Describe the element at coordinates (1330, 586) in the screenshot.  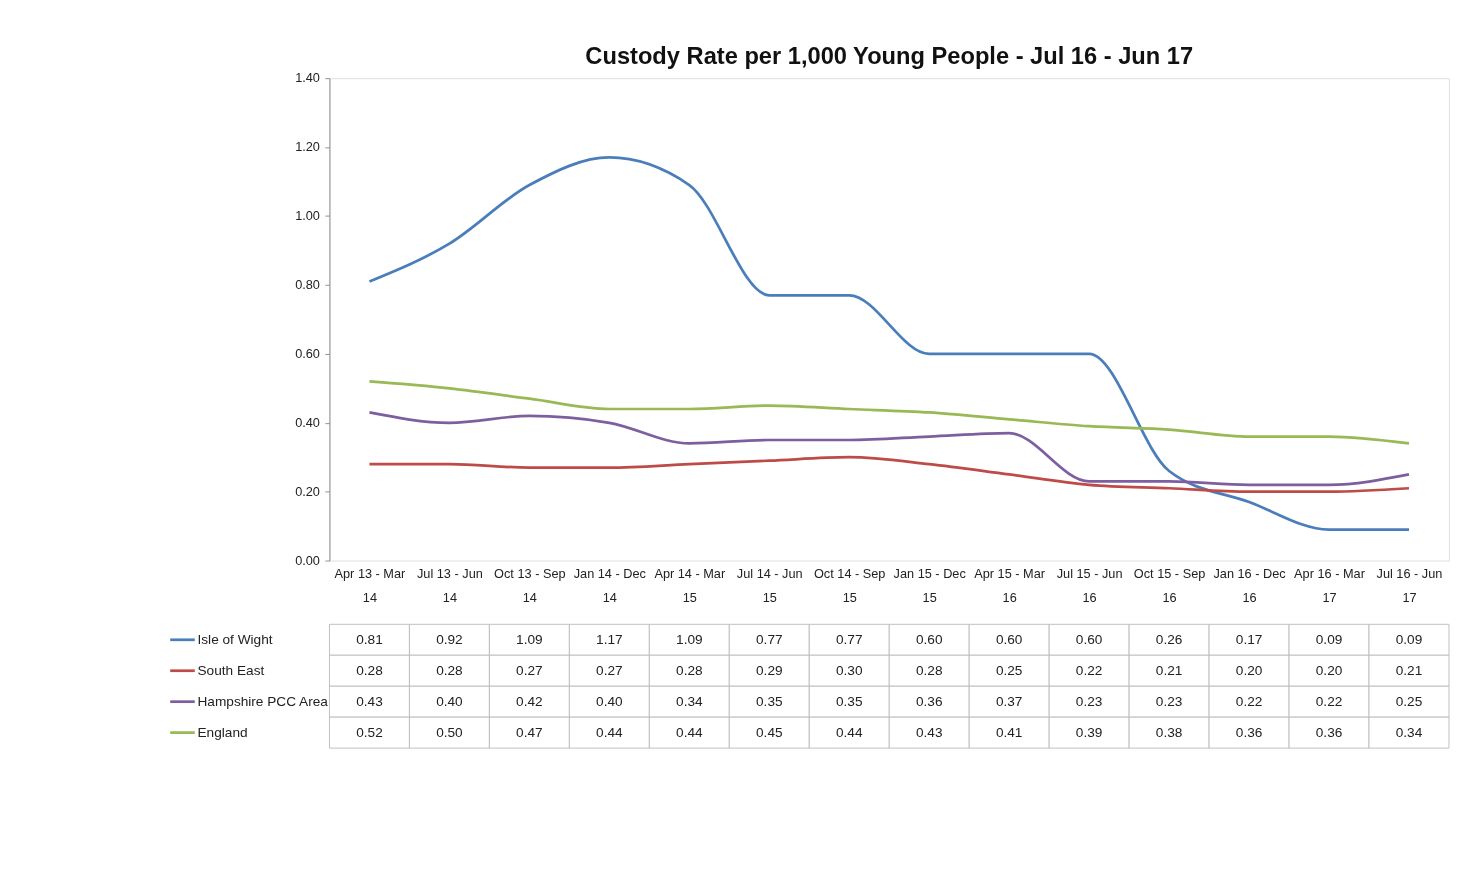
I see `x-tick-label: Apr 16 - Mar 17` at that location.